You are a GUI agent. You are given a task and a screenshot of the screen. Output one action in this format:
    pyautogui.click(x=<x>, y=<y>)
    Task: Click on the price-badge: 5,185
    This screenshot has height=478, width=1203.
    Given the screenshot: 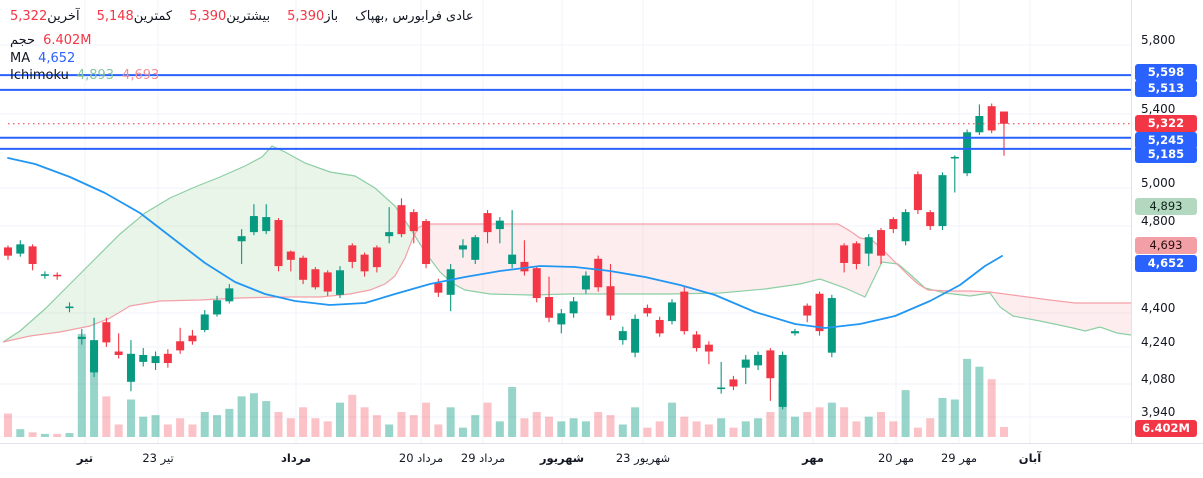 What is the action you would take?
    pyautogui.click(x=1166, y=154)
    